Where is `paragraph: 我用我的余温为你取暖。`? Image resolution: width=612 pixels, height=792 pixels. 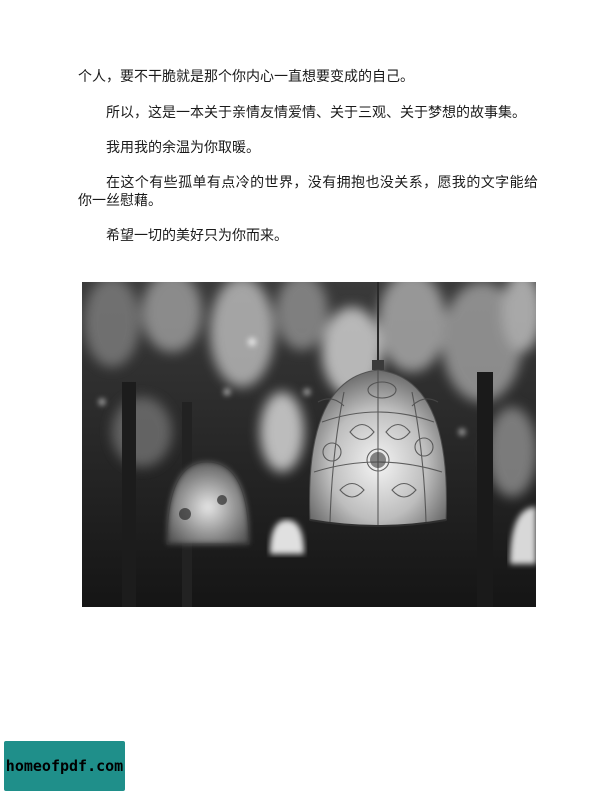 paragraph: 我用我的余温为你取暖。 is located at coordinates (183, 148).